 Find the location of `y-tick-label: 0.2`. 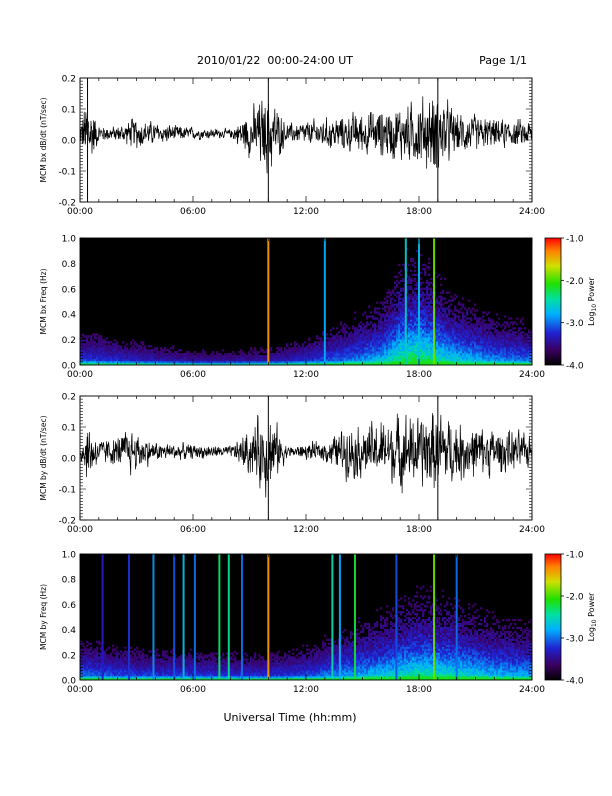

y-tick-label: 0.2 is located at coordinates (69, 341).